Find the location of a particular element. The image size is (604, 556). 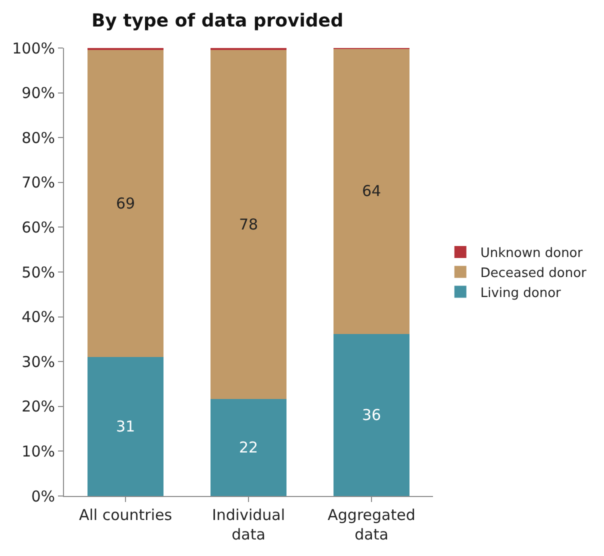

y-tick-label: 90% is located at coordinates (38, 93).